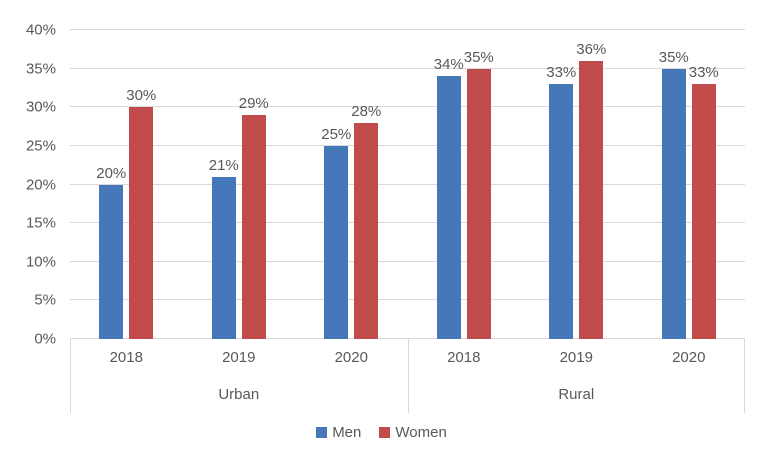 This screenshot has width=763, height=467. I want to click on value-label-men-rural-2018: 34%, so click(448, 65).